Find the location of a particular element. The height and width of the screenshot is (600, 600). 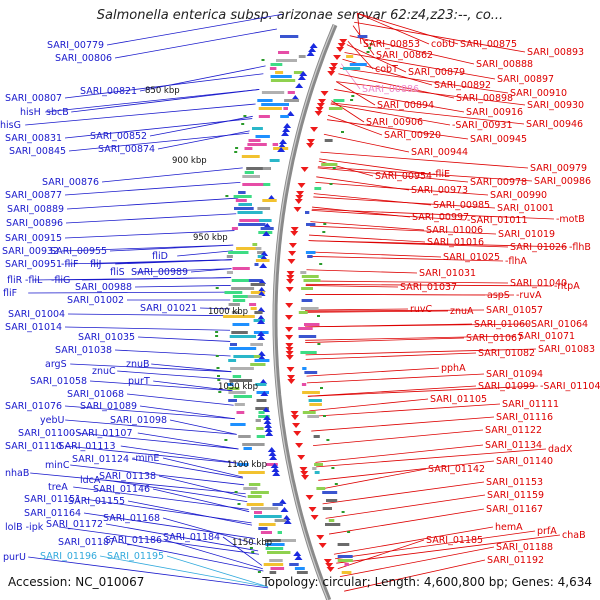

gene-label: -fliG is located at coordinates (60, 280).